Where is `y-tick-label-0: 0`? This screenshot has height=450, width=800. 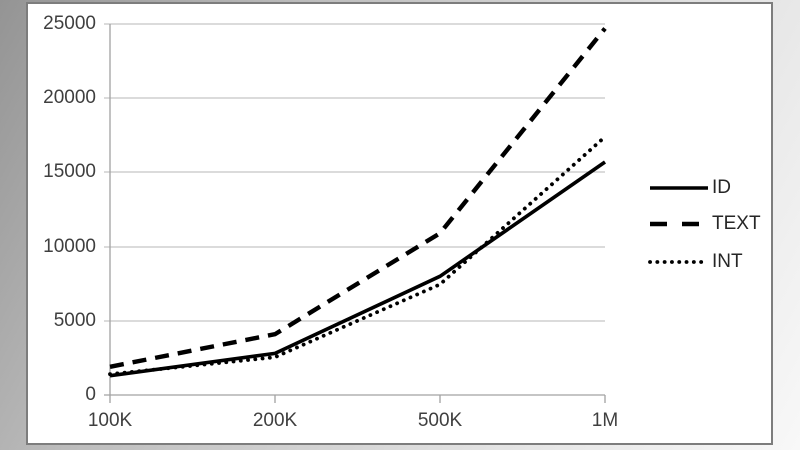 y-tick-label-0: 0 is located at coordinates (90, 394).